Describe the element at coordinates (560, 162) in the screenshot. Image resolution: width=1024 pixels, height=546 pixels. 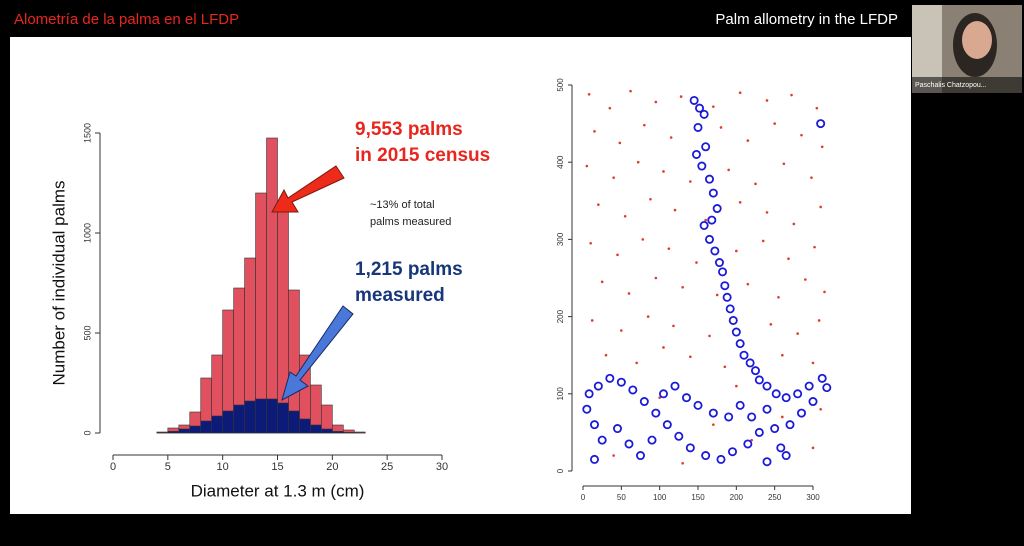
I see `y-tick-label: 400` at that location.